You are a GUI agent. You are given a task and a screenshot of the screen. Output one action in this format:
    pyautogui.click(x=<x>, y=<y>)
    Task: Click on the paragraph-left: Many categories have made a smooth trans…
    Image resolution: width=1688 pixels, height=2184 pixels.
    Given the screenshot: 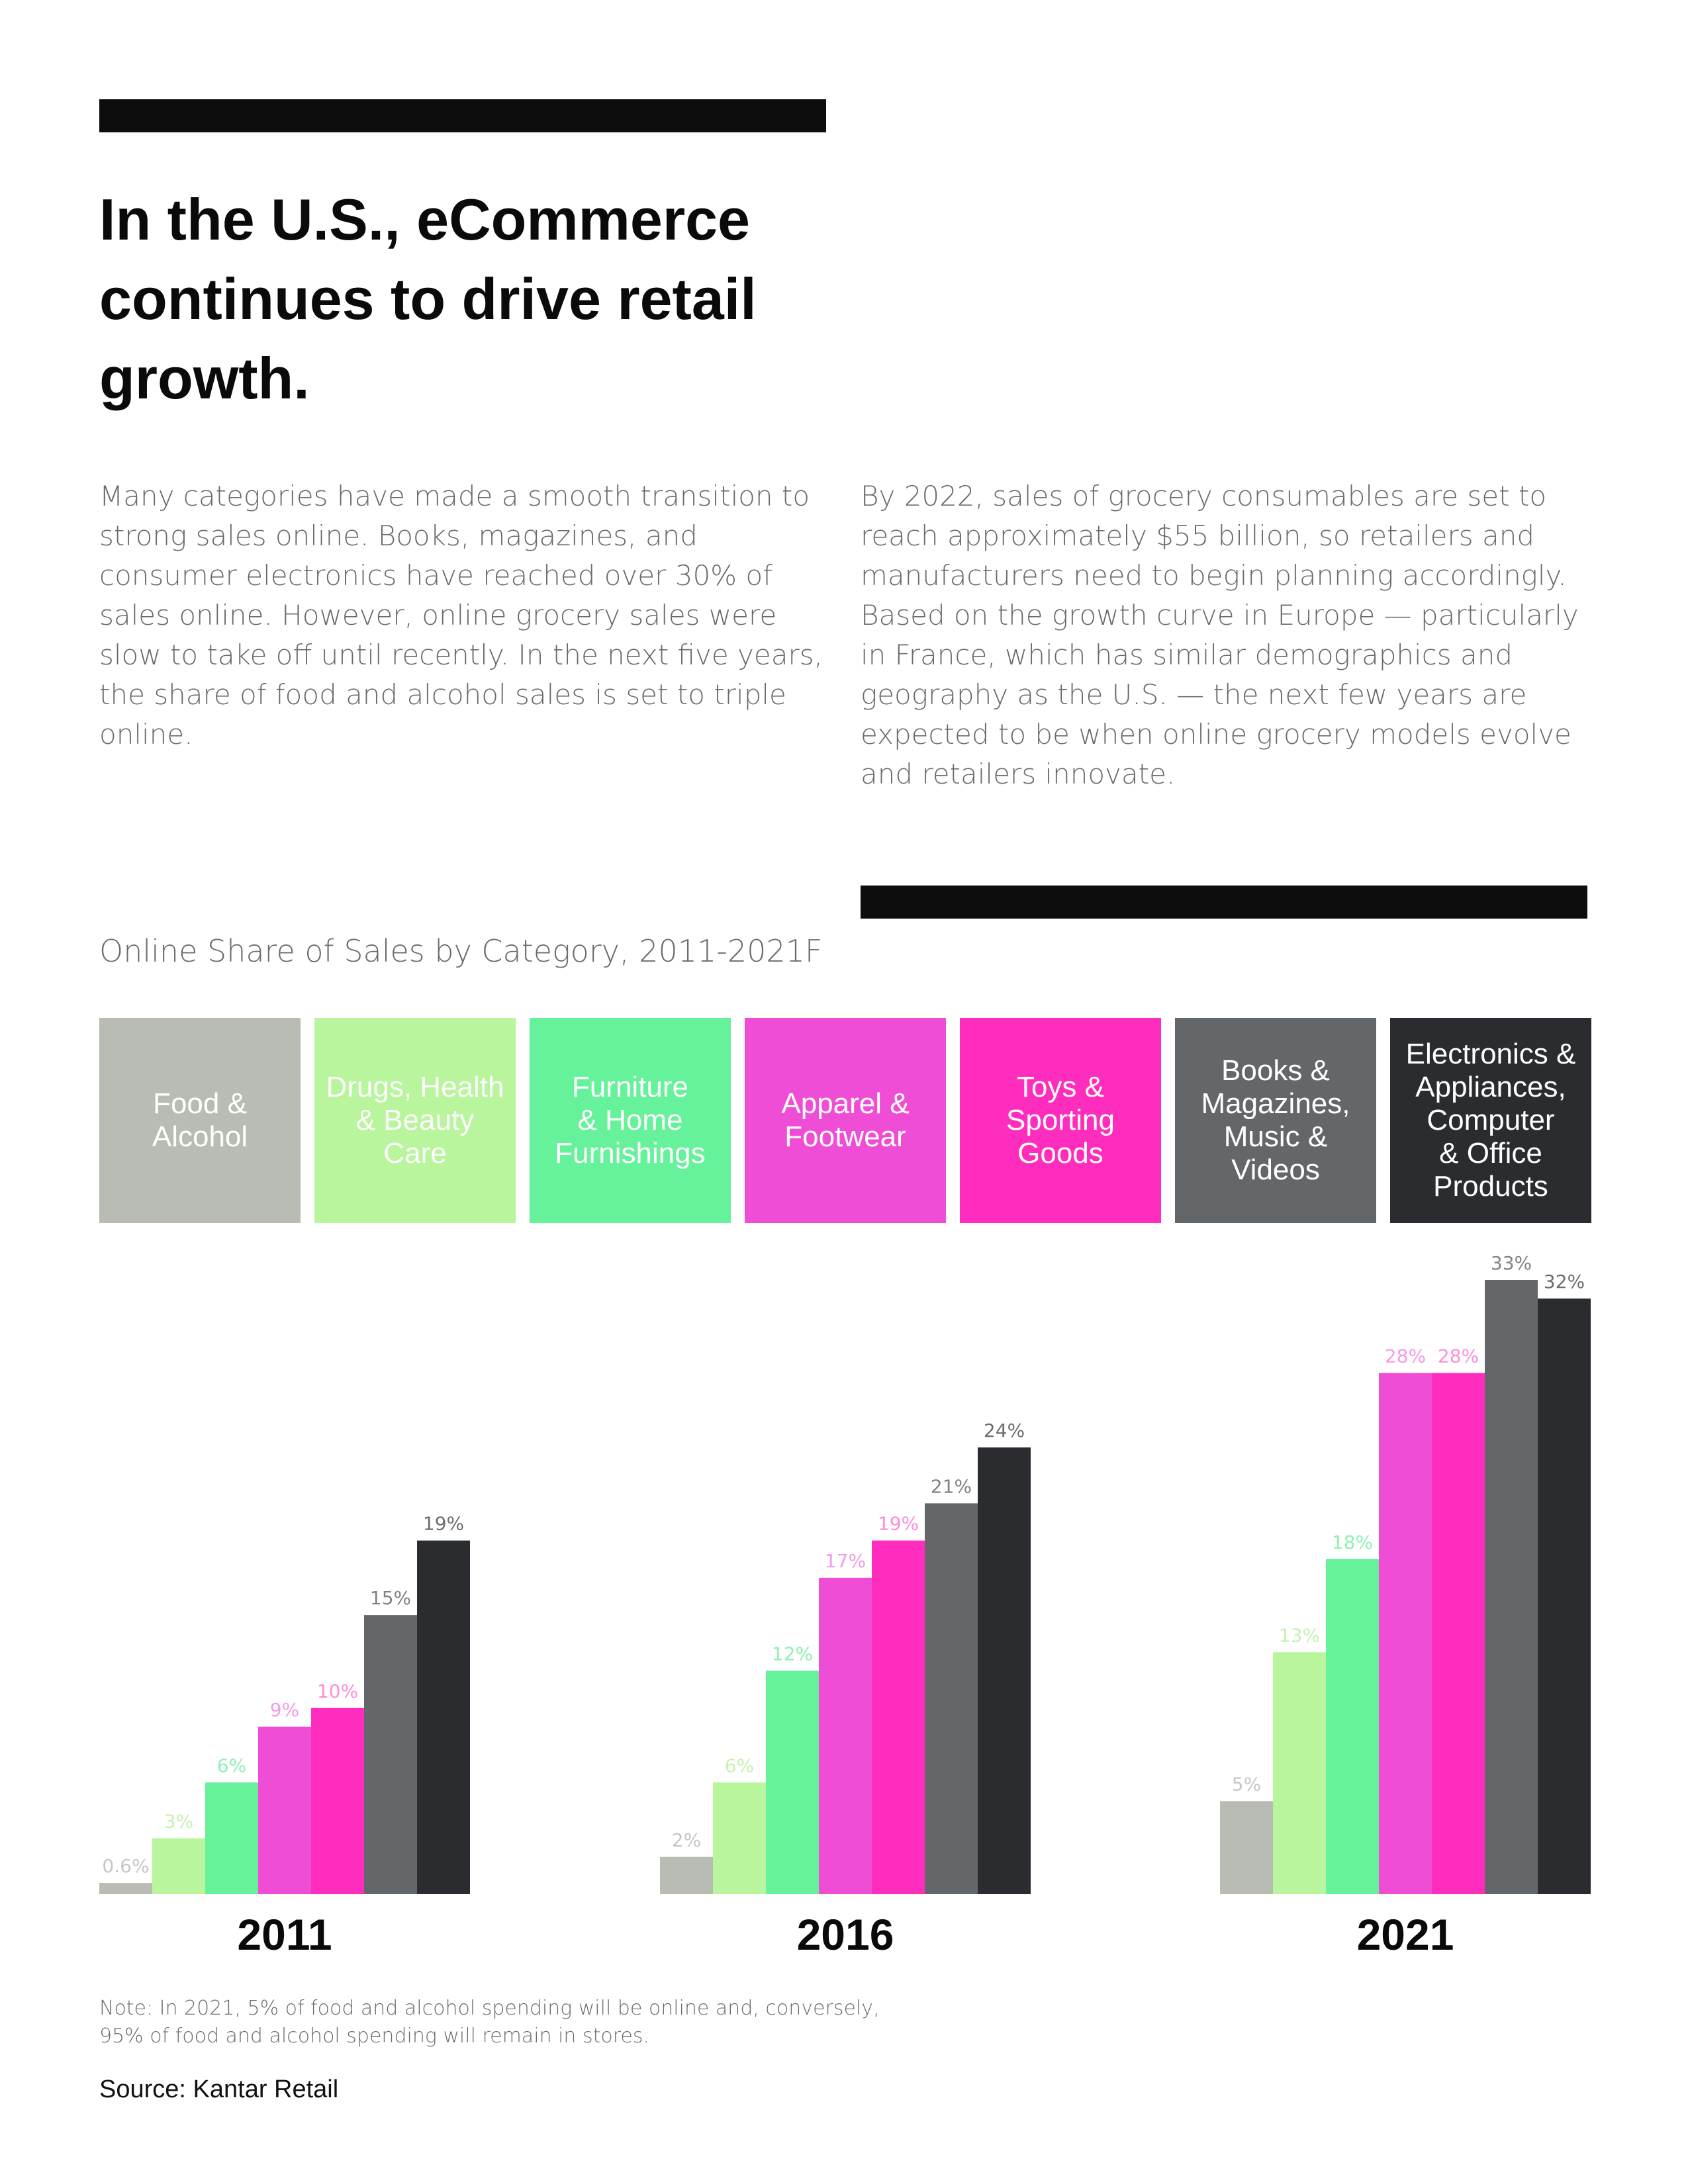 What is the action you would take?
    pyautogui.click(x=461, y=616)
    